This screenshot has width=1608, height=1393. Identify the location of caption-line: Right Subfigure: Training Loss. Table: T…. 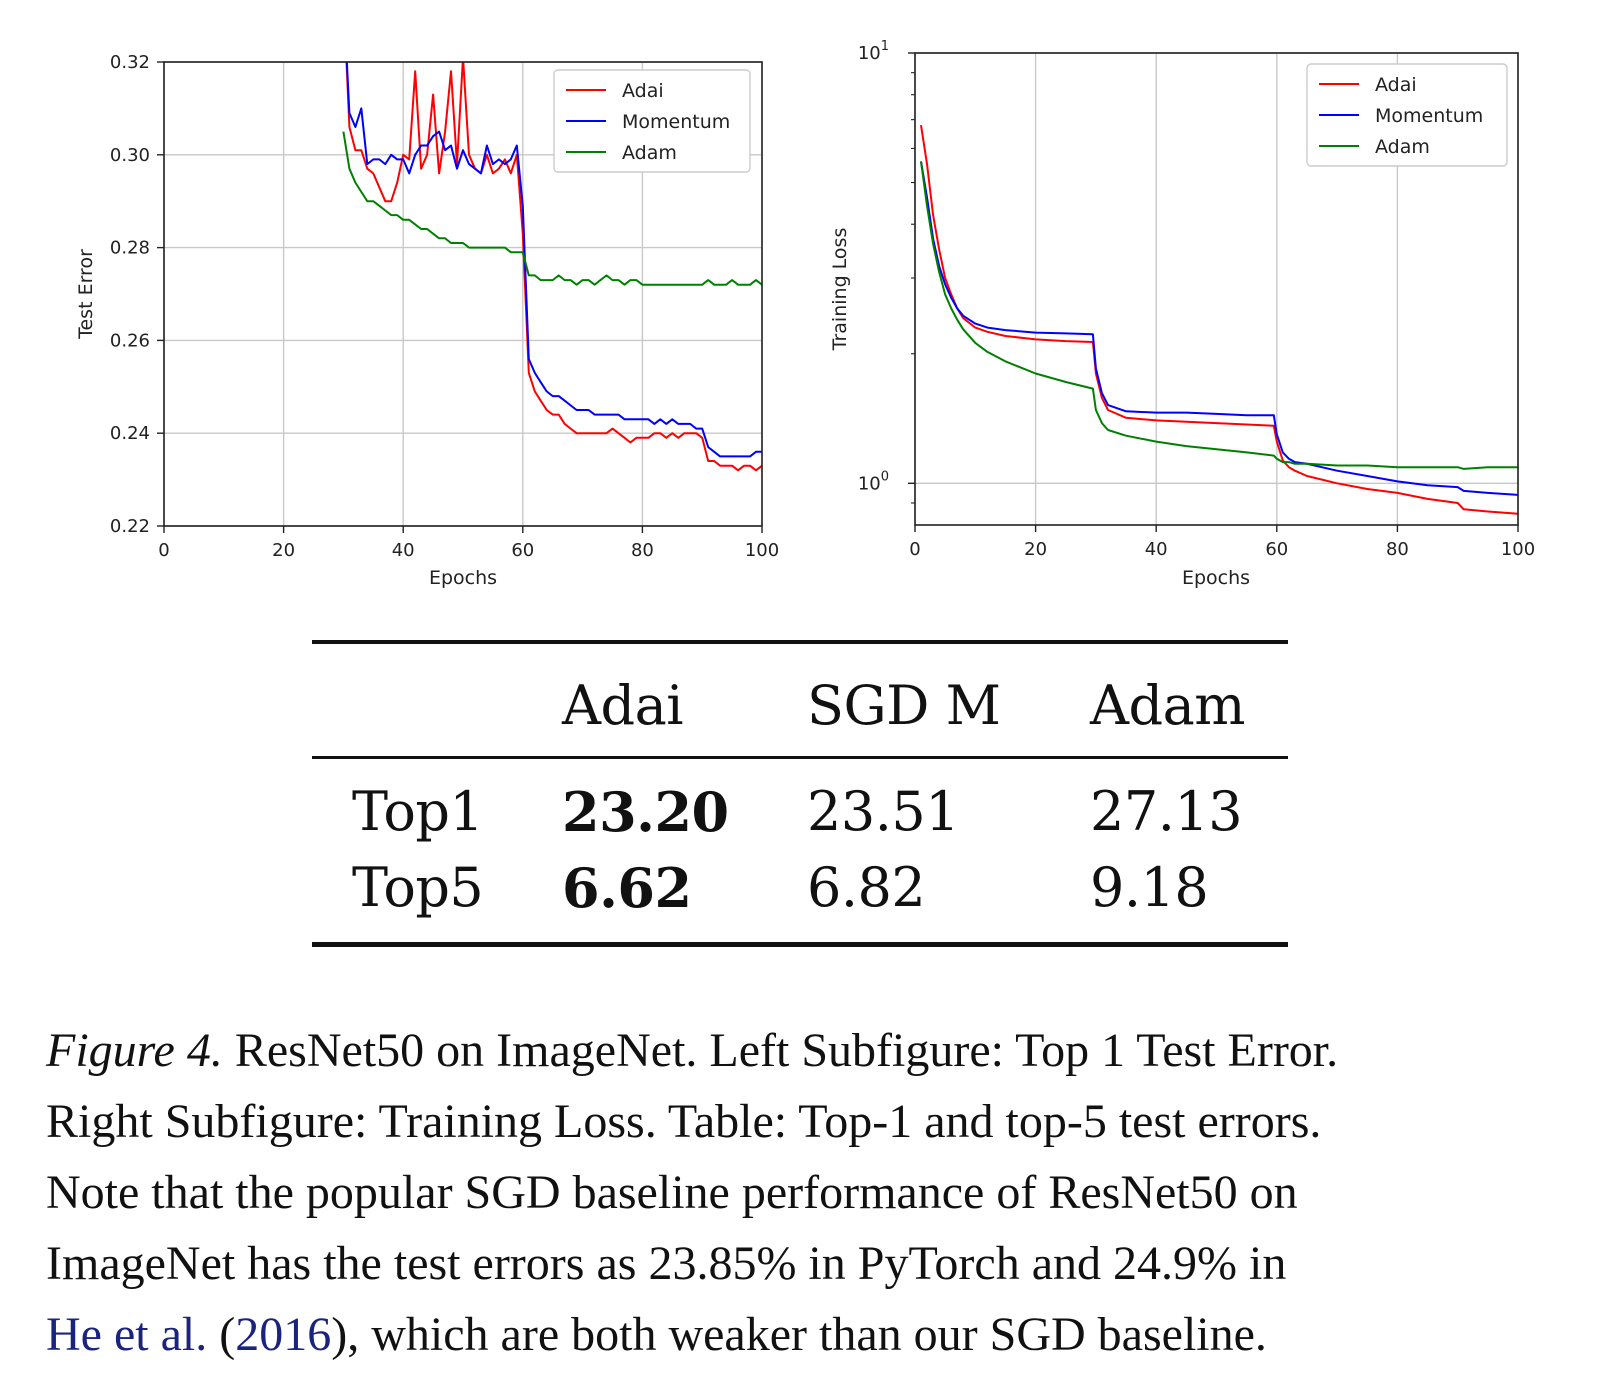
(684, 1121).